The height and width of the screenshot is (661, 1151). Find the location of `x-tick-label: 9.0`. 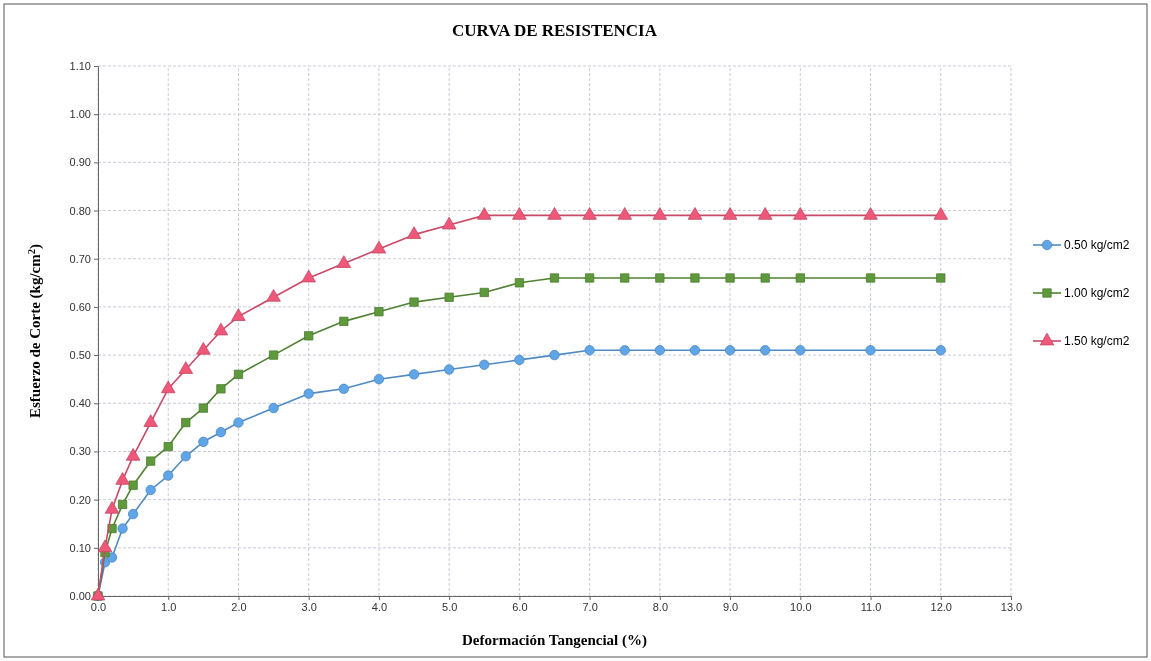

x-tick-label: 9.0 is located at coordinates (730, 606).